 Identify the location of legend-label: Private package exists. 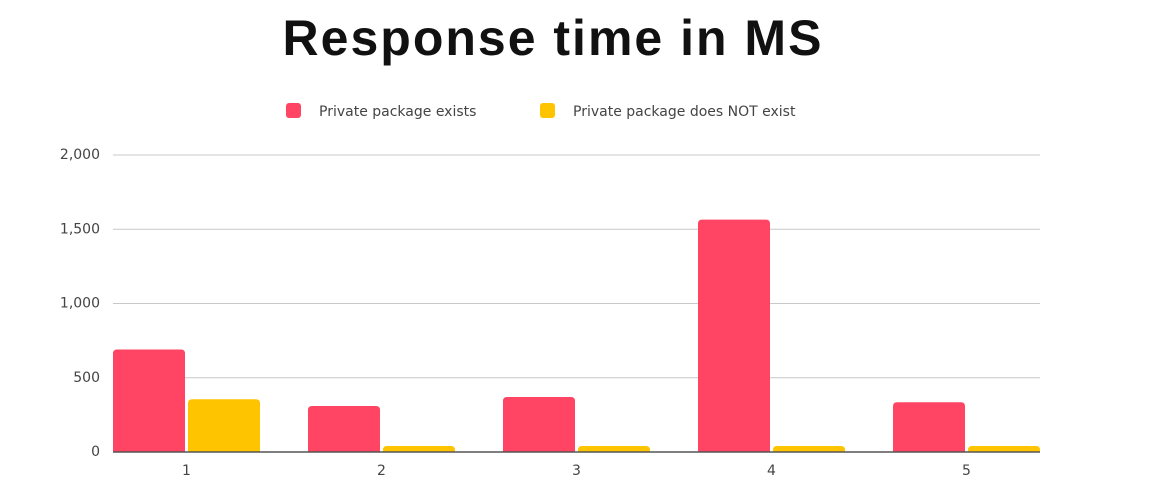
(397, 112).